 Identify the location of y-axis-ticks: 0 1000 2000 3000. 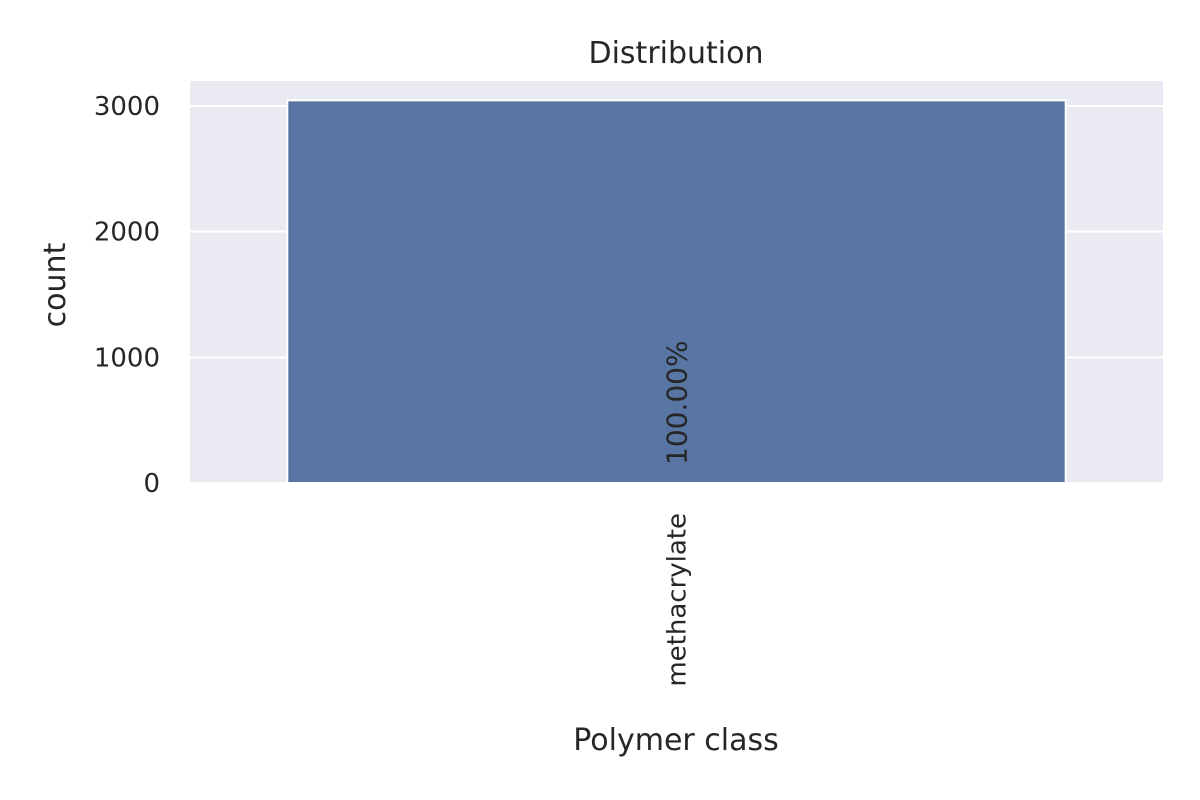
(127, 295).